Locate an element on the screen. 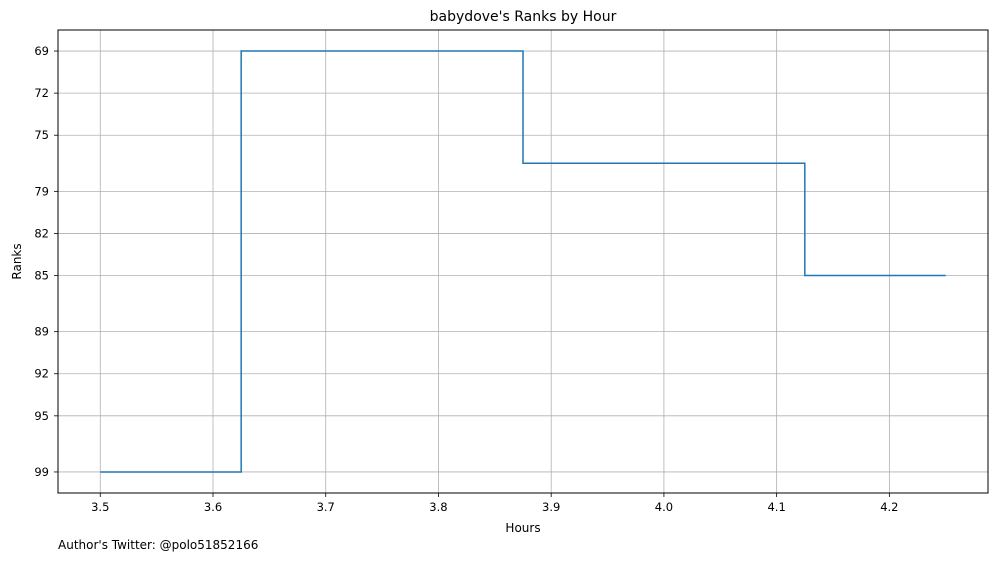 This screenshot has height=562, width=997. y-tick-label: 99 is located at coordinates (41, 472).